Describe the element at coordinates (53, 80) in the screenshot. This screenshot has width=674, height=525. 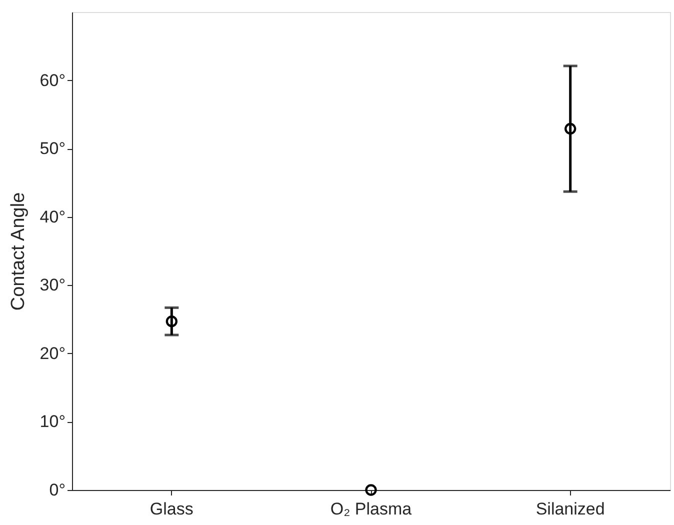
I see `y-tick-label: 60°` at that location.